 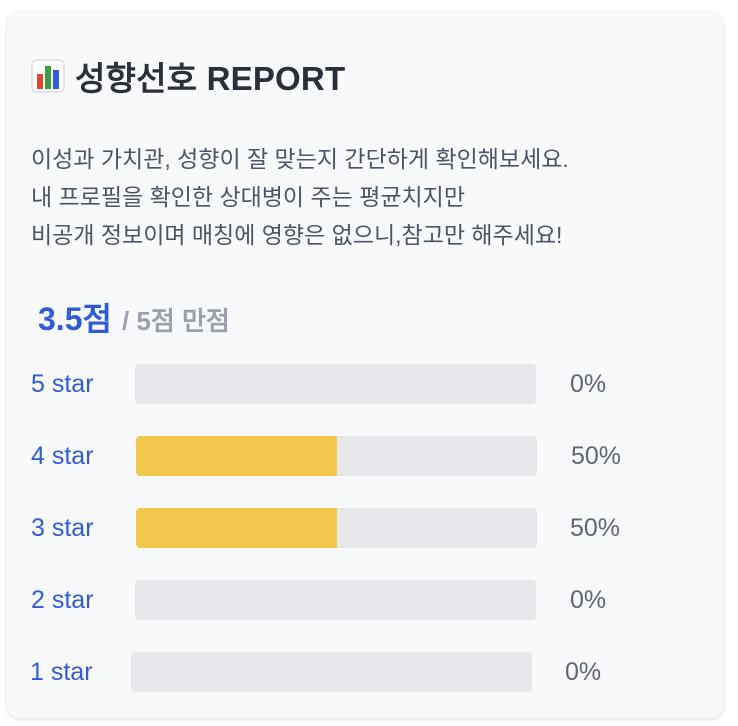 I want to click on report-title: 성향선호 REPORT, so click(x=210, y=78).